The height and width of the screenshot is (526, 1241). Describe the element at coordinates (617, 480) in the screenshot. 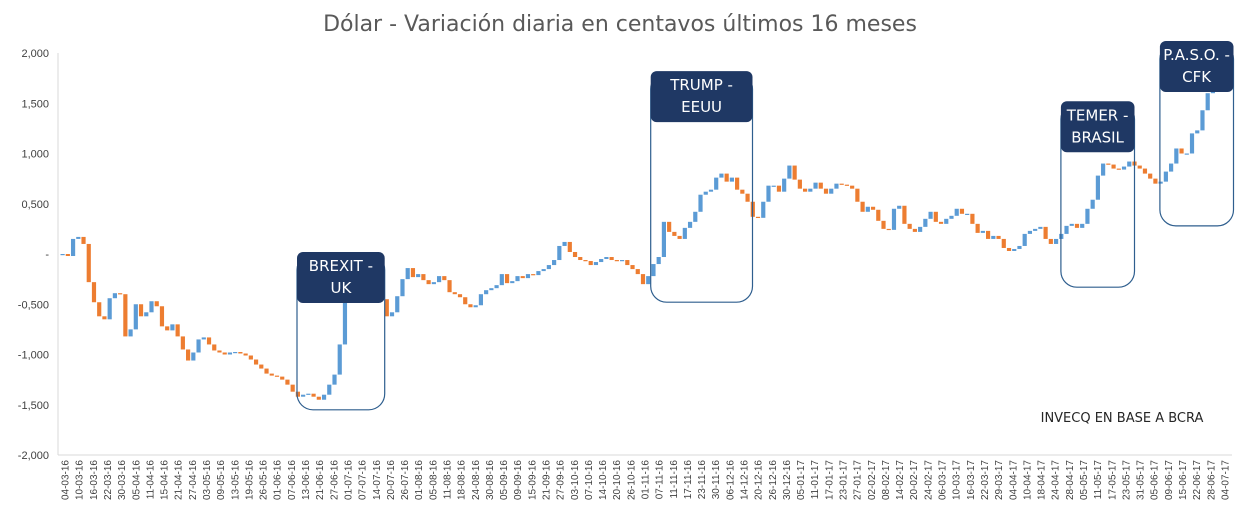

I see `x-tick-label: 20-10-16` at that location.